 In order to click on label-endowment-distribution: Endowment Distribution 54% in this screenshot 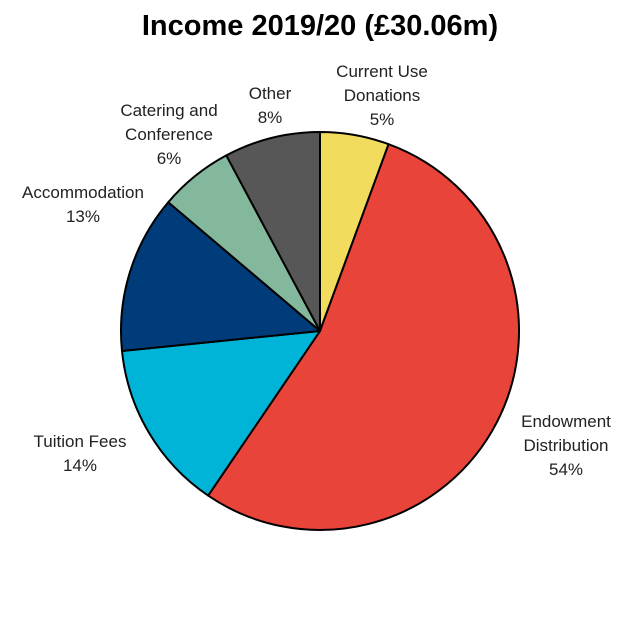, I will do `click(566, 445)`.